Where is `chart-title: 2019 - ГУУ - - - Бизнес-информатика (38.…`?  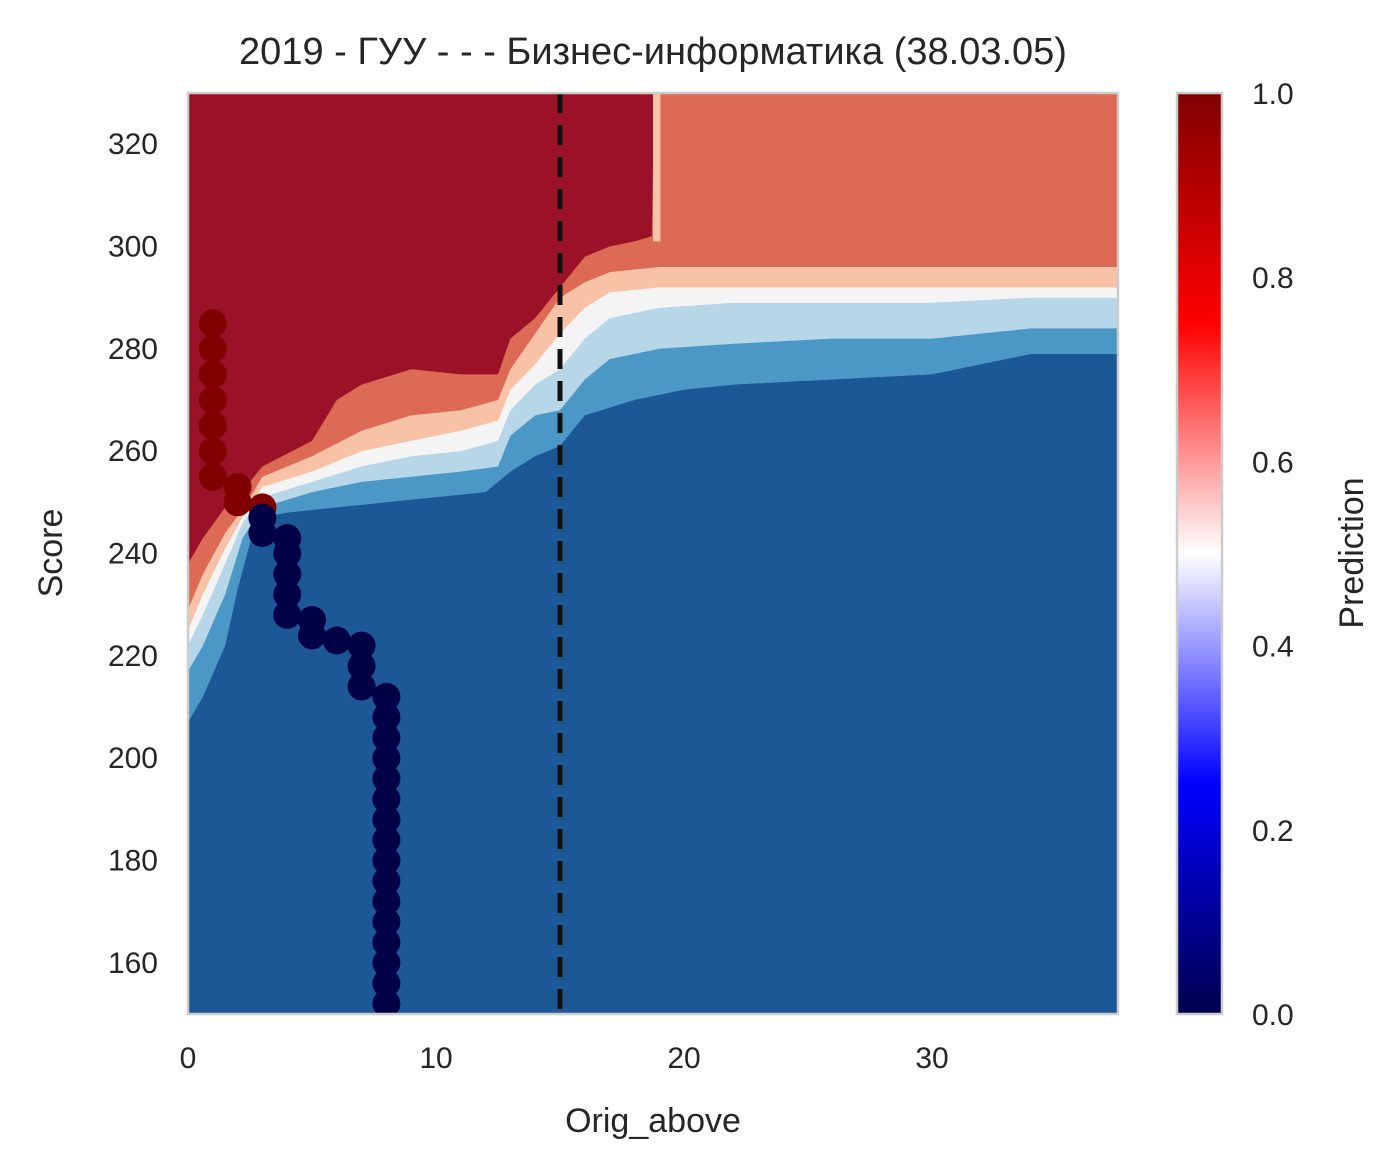
chart-title: 2019 - ГУУ - - - Бизнес-информатика (38.… is located at coordinates (653, 52).